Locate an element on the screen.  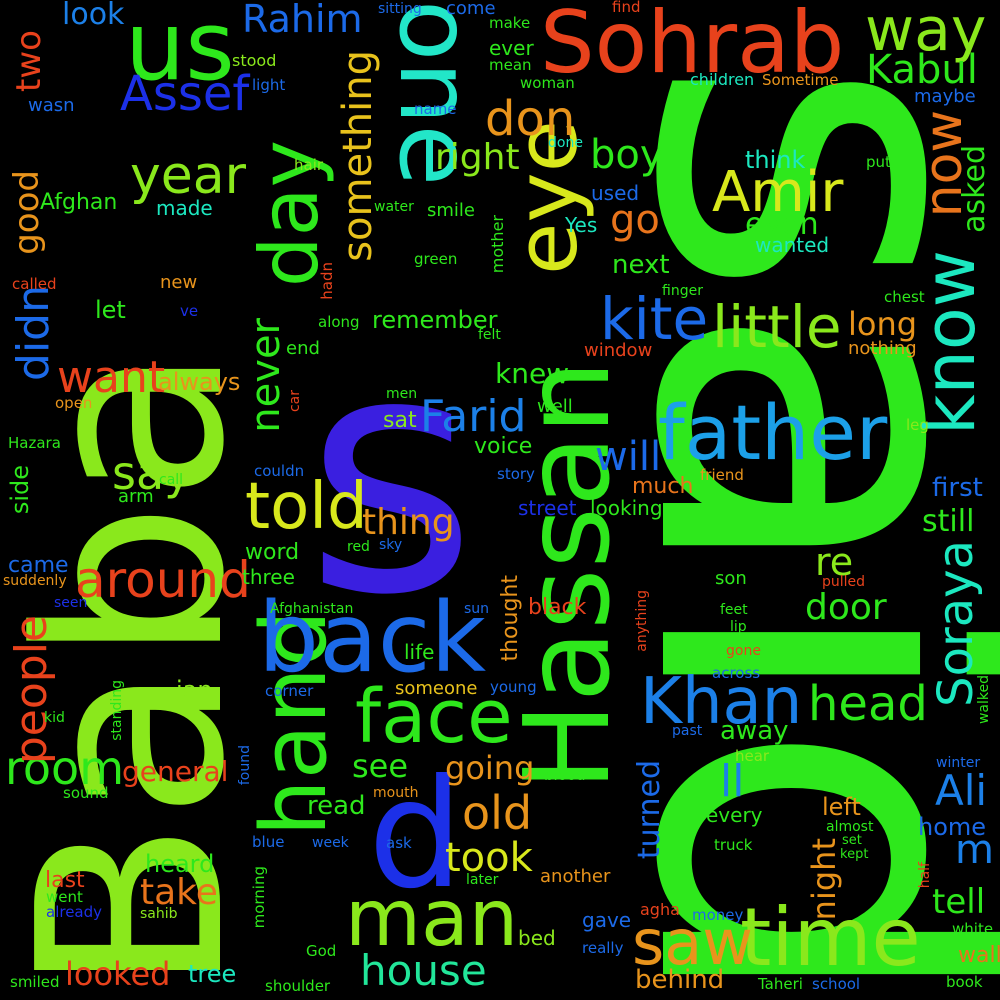
word-amir: Amir is located at coordinates (778, 192).